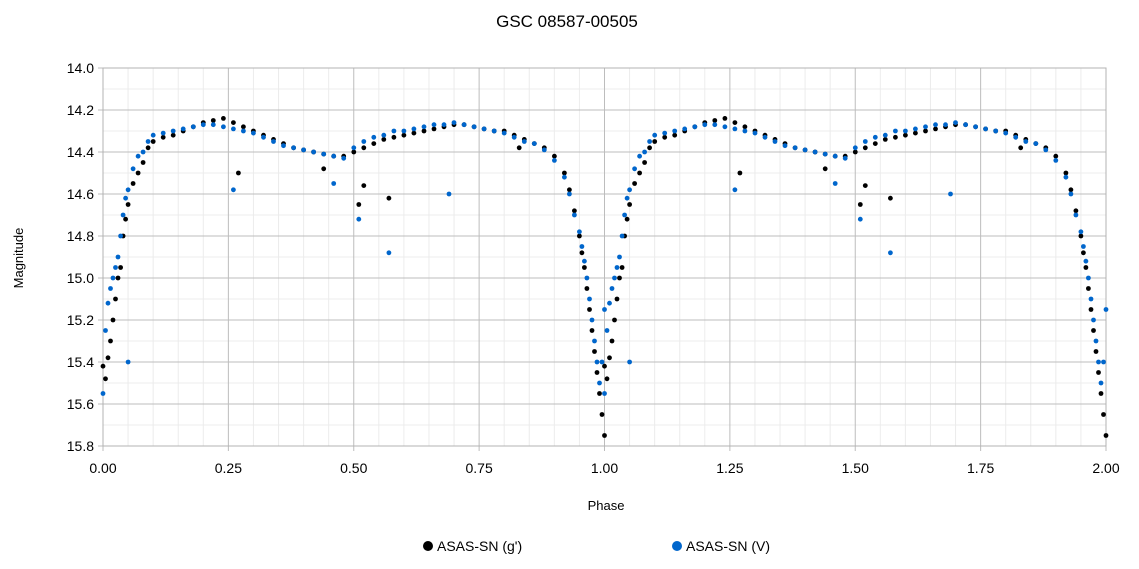  I want to click on legend-item-v: ASAS-SN (V), so click(721, 546).